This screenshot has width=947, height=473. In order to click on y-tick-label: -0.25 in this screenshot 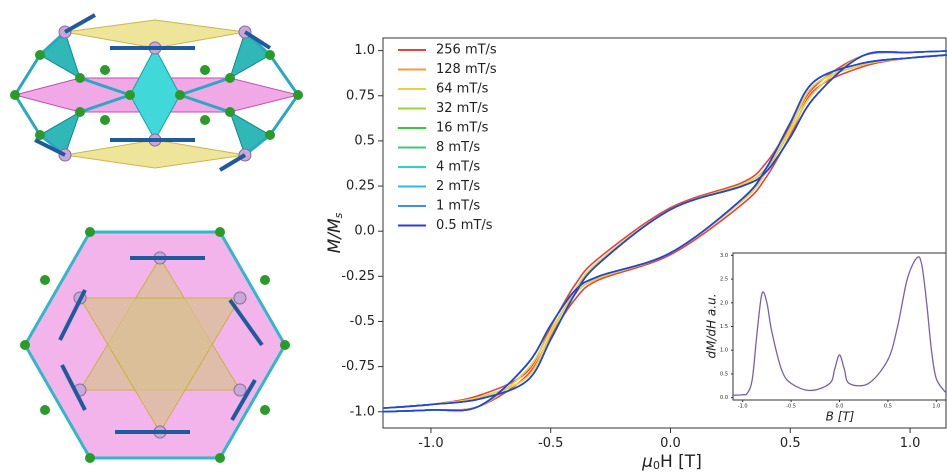, I will do `click(358, 276)`.